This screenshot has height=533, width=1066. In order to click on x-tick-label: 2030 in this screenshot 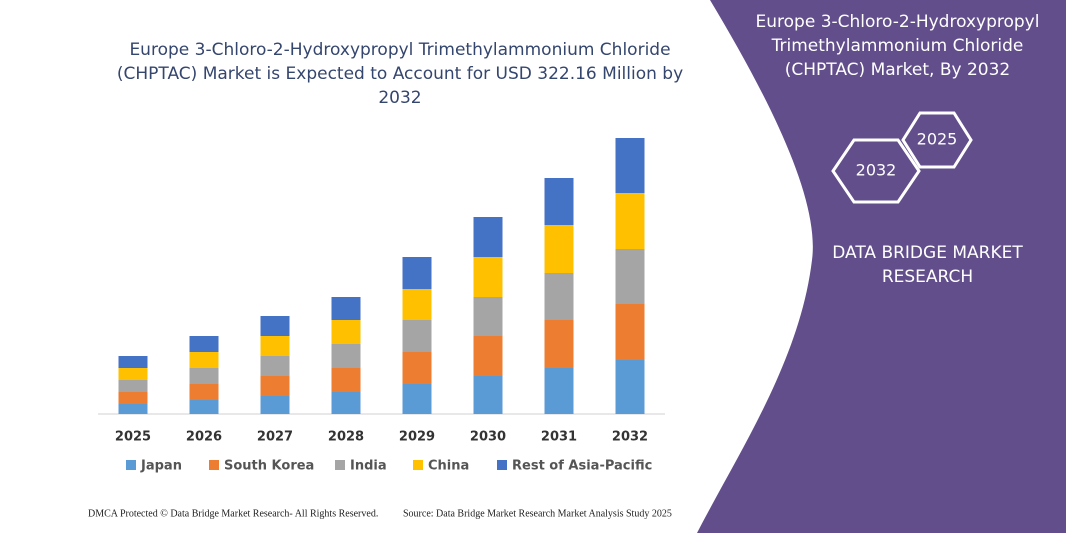, I will do `click(488, 437)`.